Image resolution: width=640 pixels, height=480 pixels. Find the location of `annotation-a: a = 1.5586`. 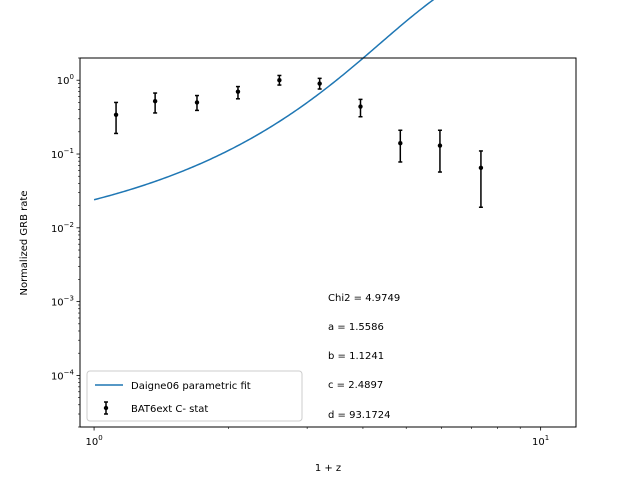

annotation-a: a = 1.5586 is located at coordinates (356, 327).